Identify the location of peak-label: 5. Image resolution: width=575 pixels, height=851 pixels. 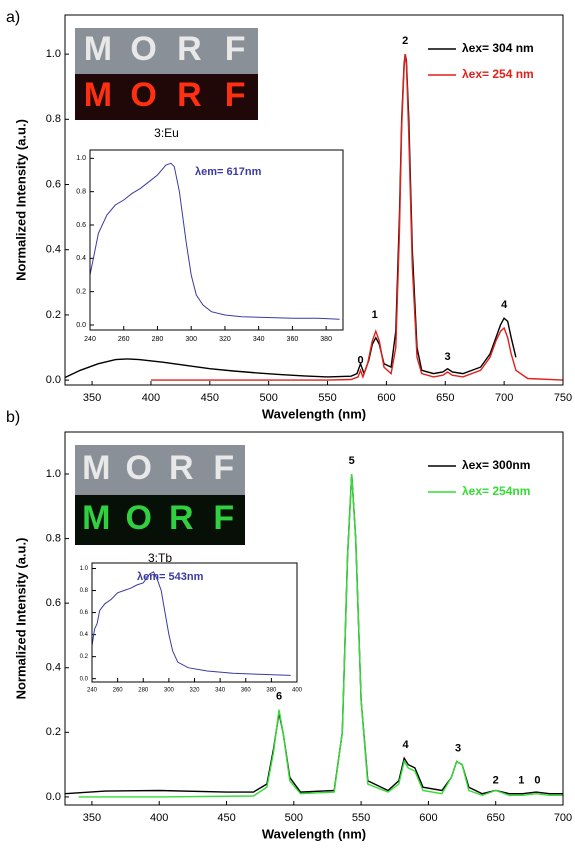
(352, 461).